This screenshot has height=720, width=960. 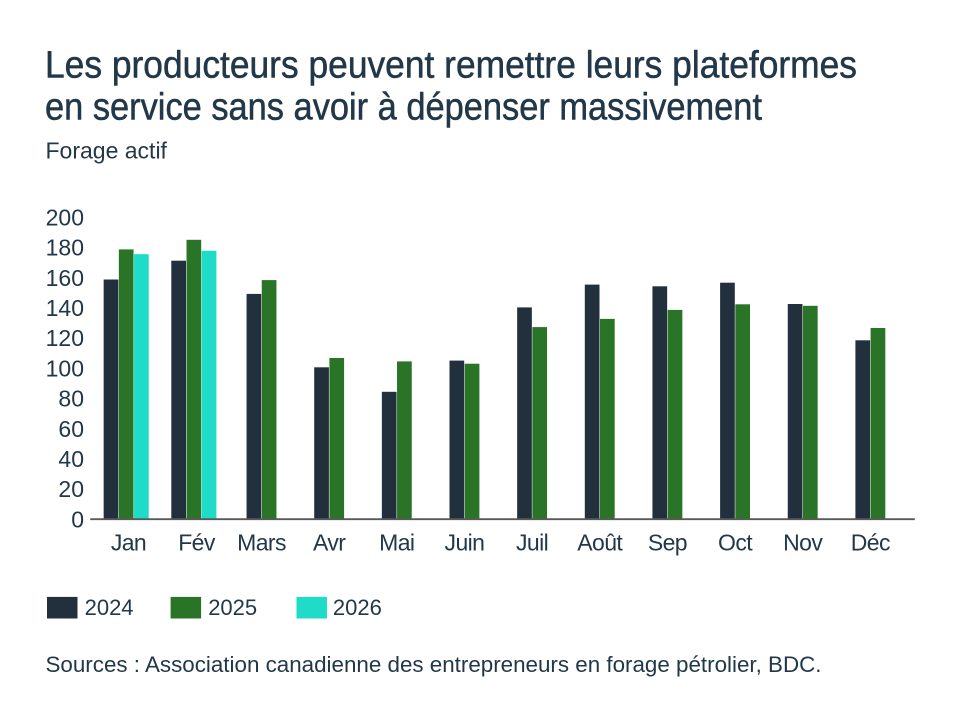 I want to click on svg-text: 0, so click(x=77, y=519).